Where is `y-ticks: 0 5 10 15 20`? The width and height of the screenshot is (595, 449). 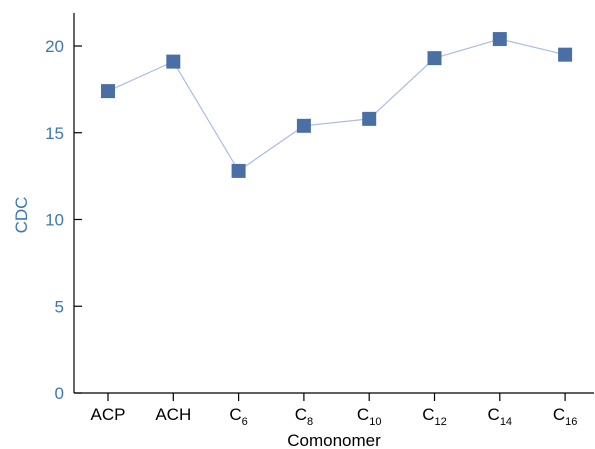
y-ticks: 0 5 10 15 20 is located at coordinates (63, 220).